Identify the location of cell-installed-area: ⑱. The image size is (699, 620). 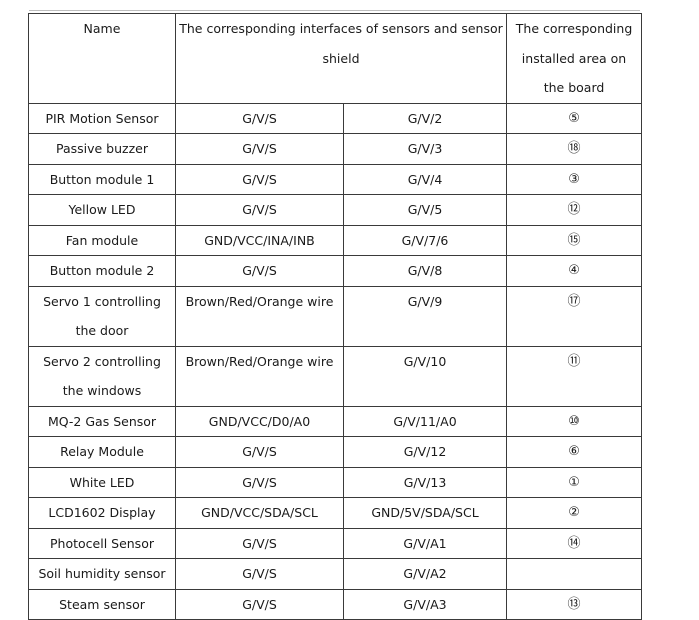
(574, 149).